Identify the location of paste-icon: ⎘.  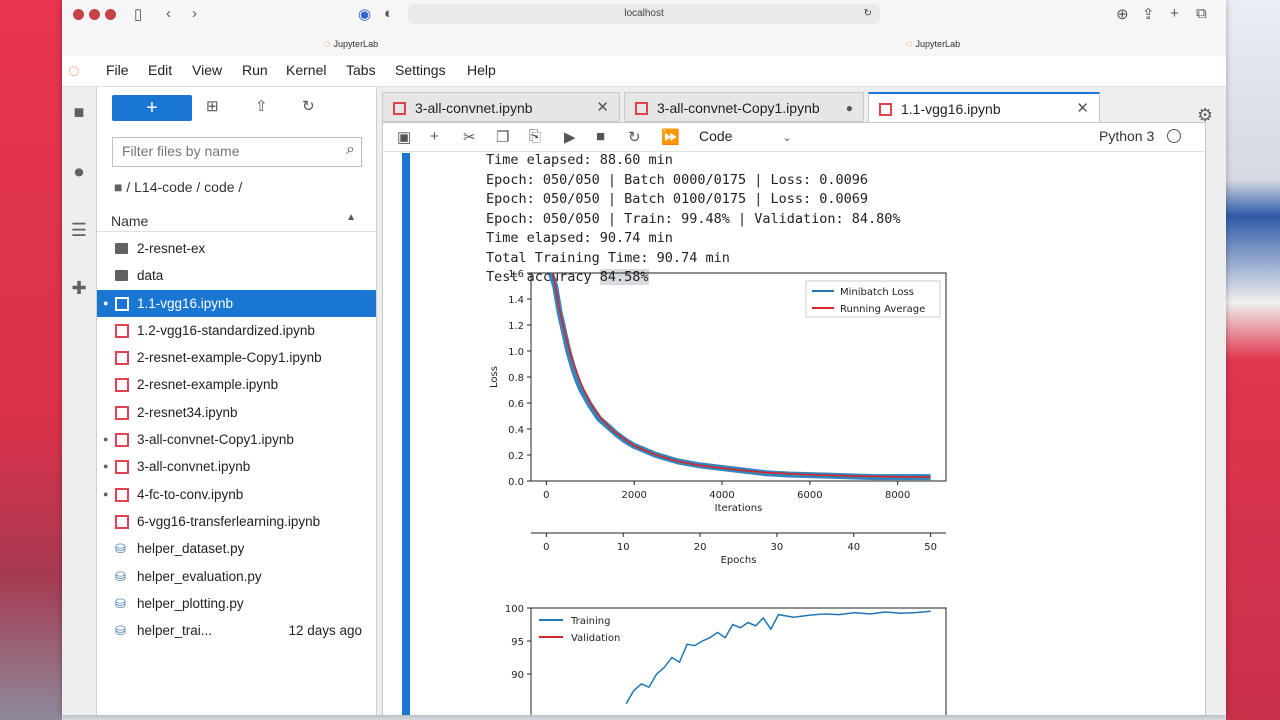
(535, 136).